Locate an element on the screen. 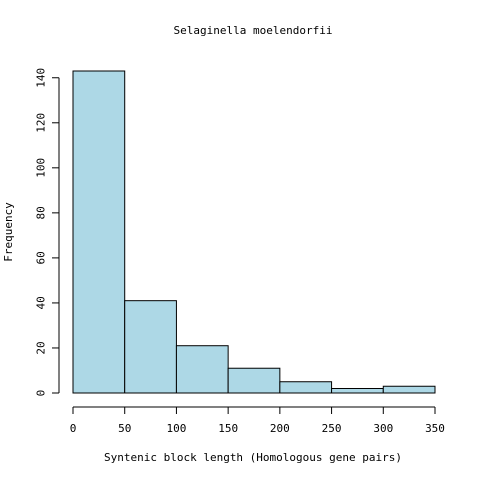 This screenshot has width=480, height=480. y-tick-label-0: 0 is located at coordinates (41, 393).